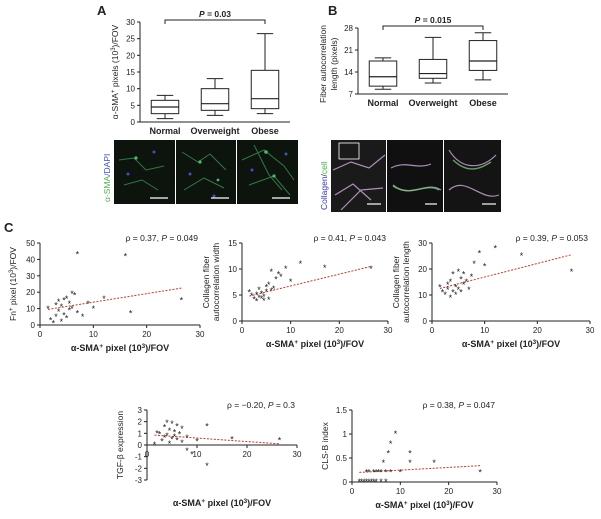 The height and width of the screenshot is (519, 601). I want to click on stats-label: ρ = 0.38, P = 0.047, so click(459, 405).